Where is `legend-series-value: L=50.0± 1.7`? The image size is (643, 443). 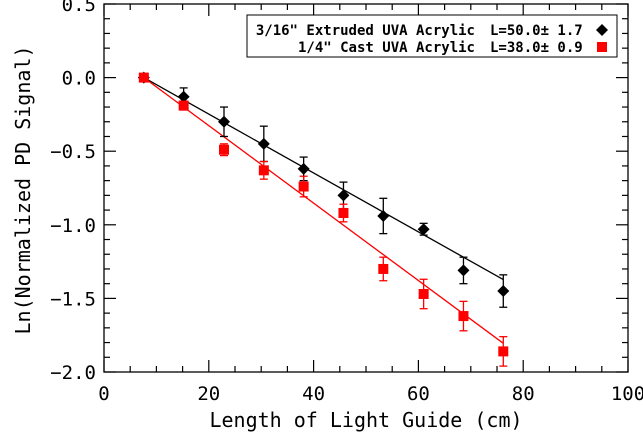 legend-series-value: L=50.0± 1.7 is located at coordinates (536, 31).